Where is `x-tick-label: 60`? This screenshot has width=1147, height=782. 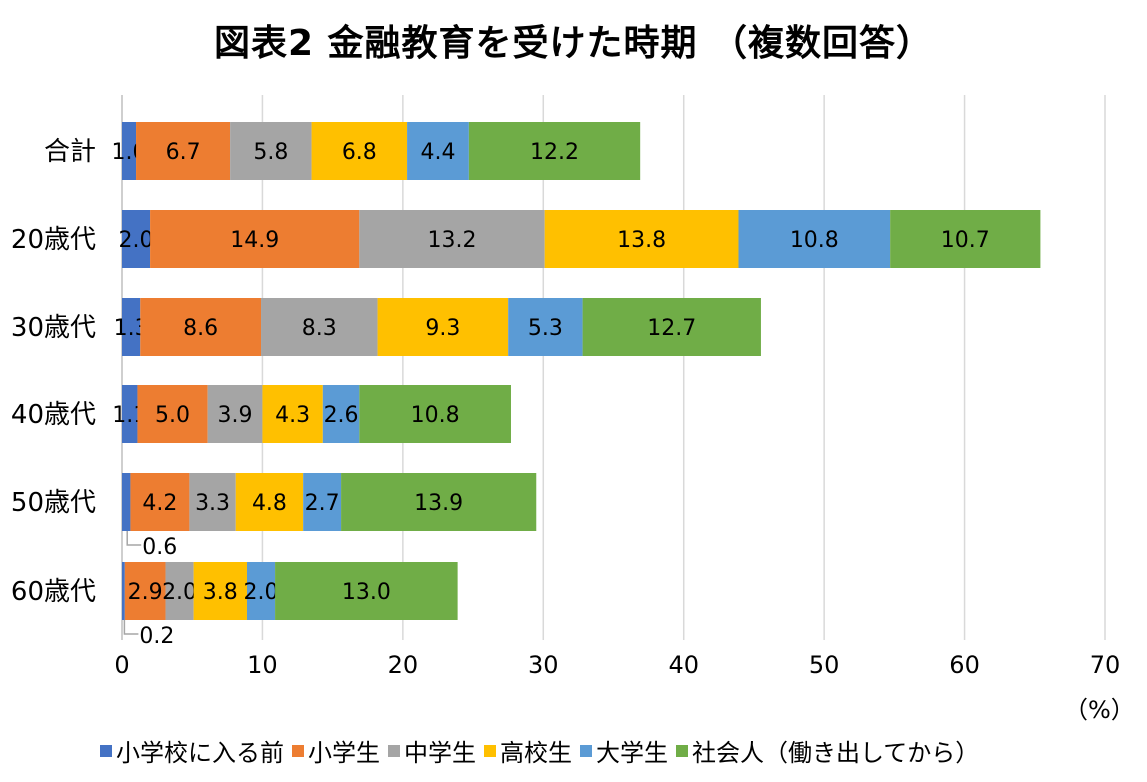 x-tick-label: 60 is located at coordinates (964, 665).